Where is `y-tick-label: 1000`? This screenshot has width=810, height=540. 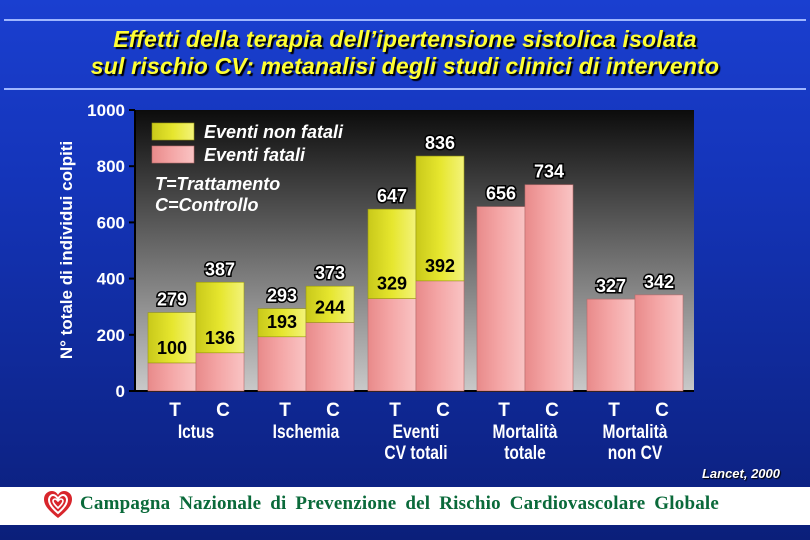
y-tick-label: 1000 is located at coordinates (106, 110).